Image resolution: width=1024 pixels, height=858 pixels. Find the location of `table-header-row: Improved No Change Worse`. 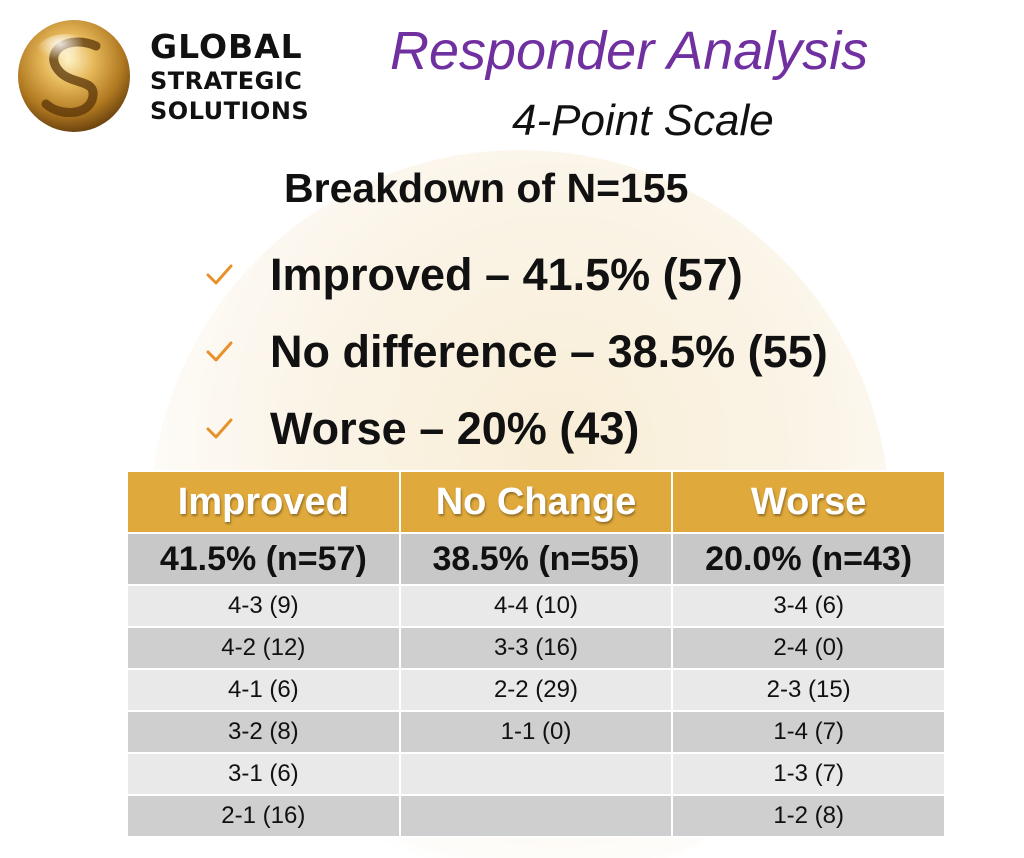

table-header-row: Improved No Change Worse is located at coordinates (536, 502).